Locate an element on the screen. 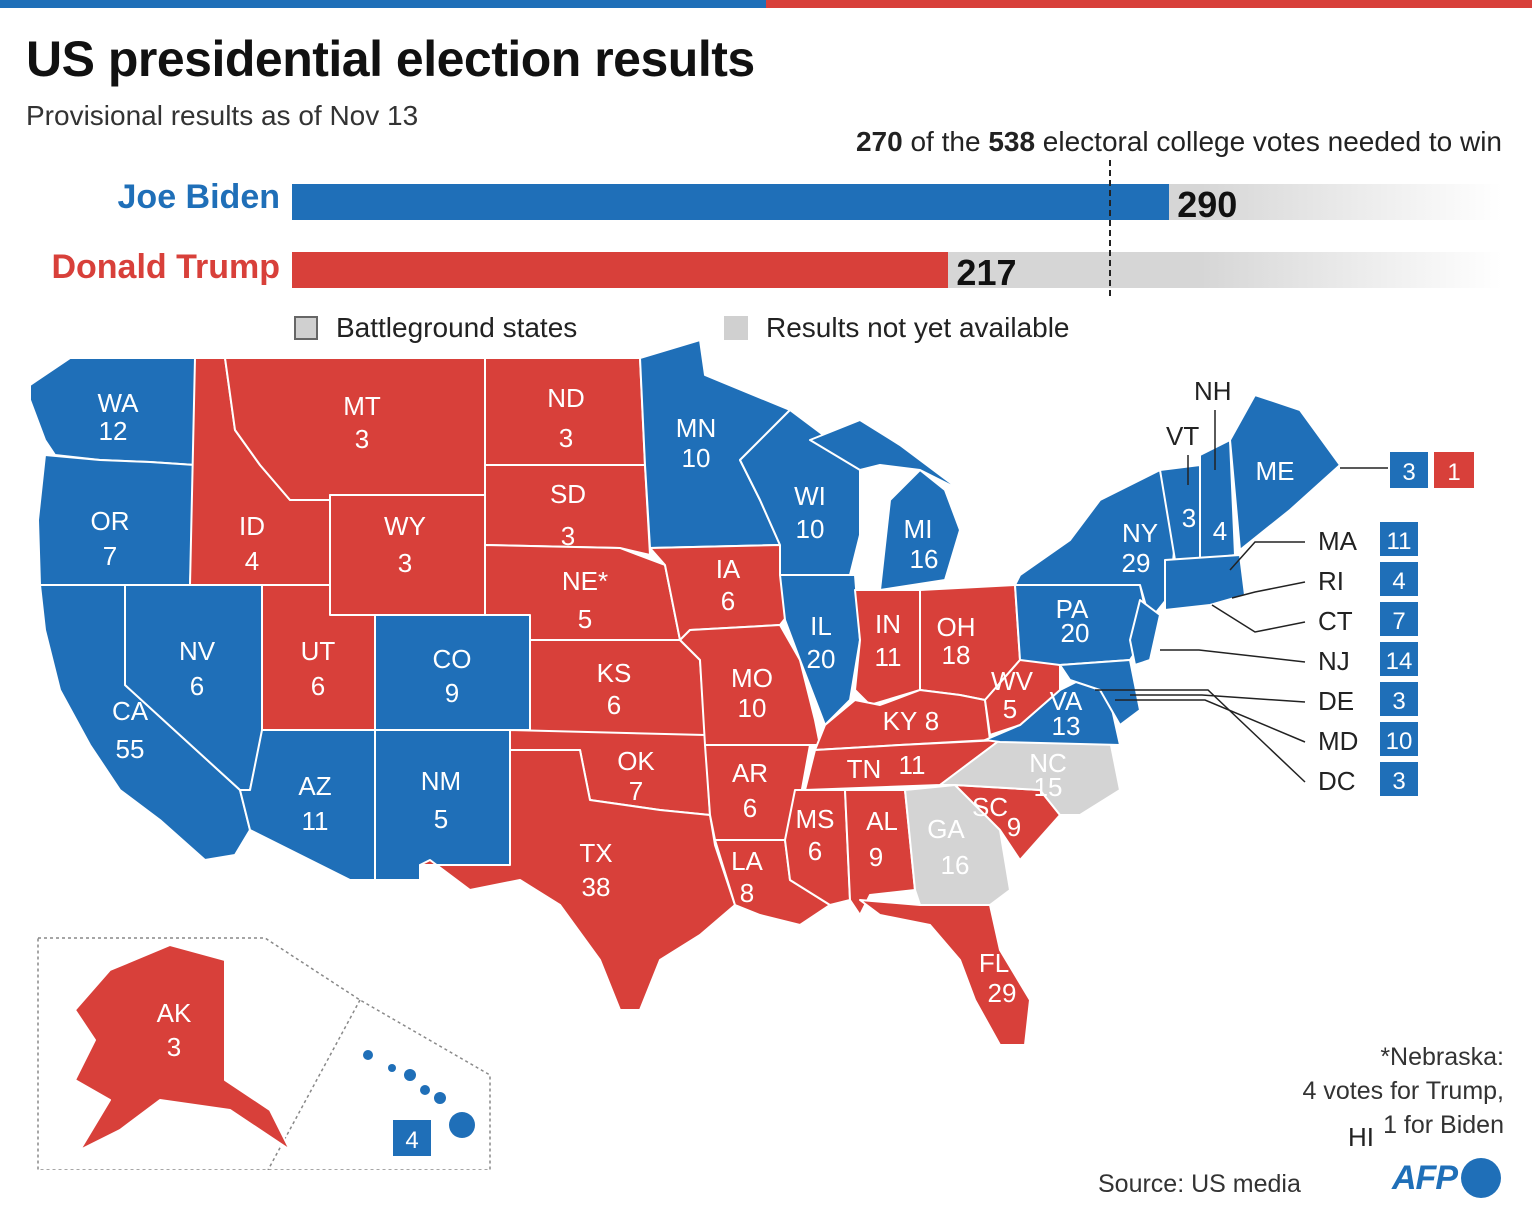 The image size is (1532, 1216). state-sd is located at coordinates (567, 510).